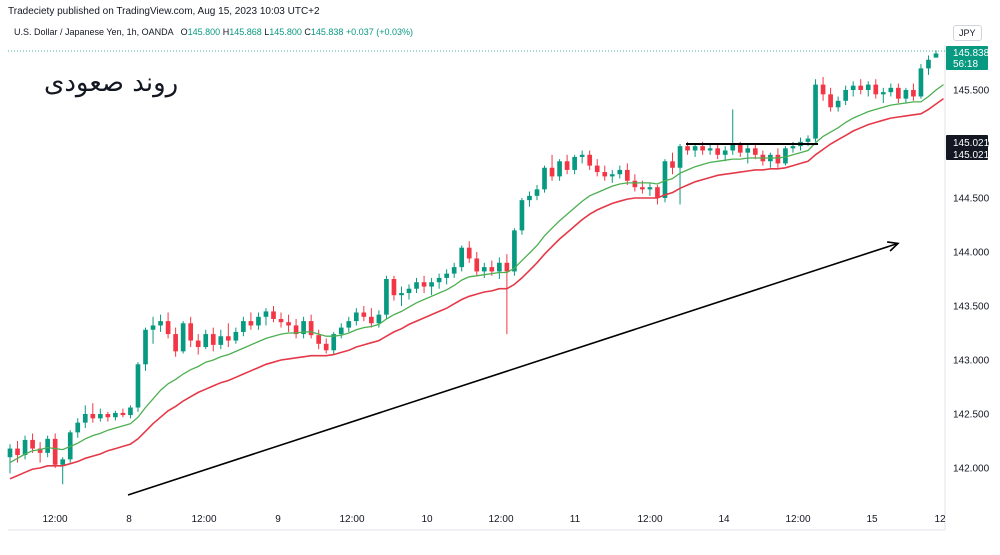  Describe the element at coordinates (267, 32) in the screenshot. I see `low-label: L` at that location.